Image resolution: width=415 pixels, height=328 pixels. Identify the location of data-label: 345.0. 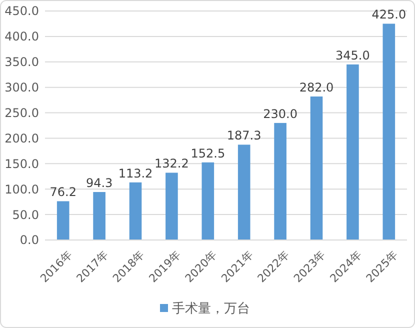
(353, 55).